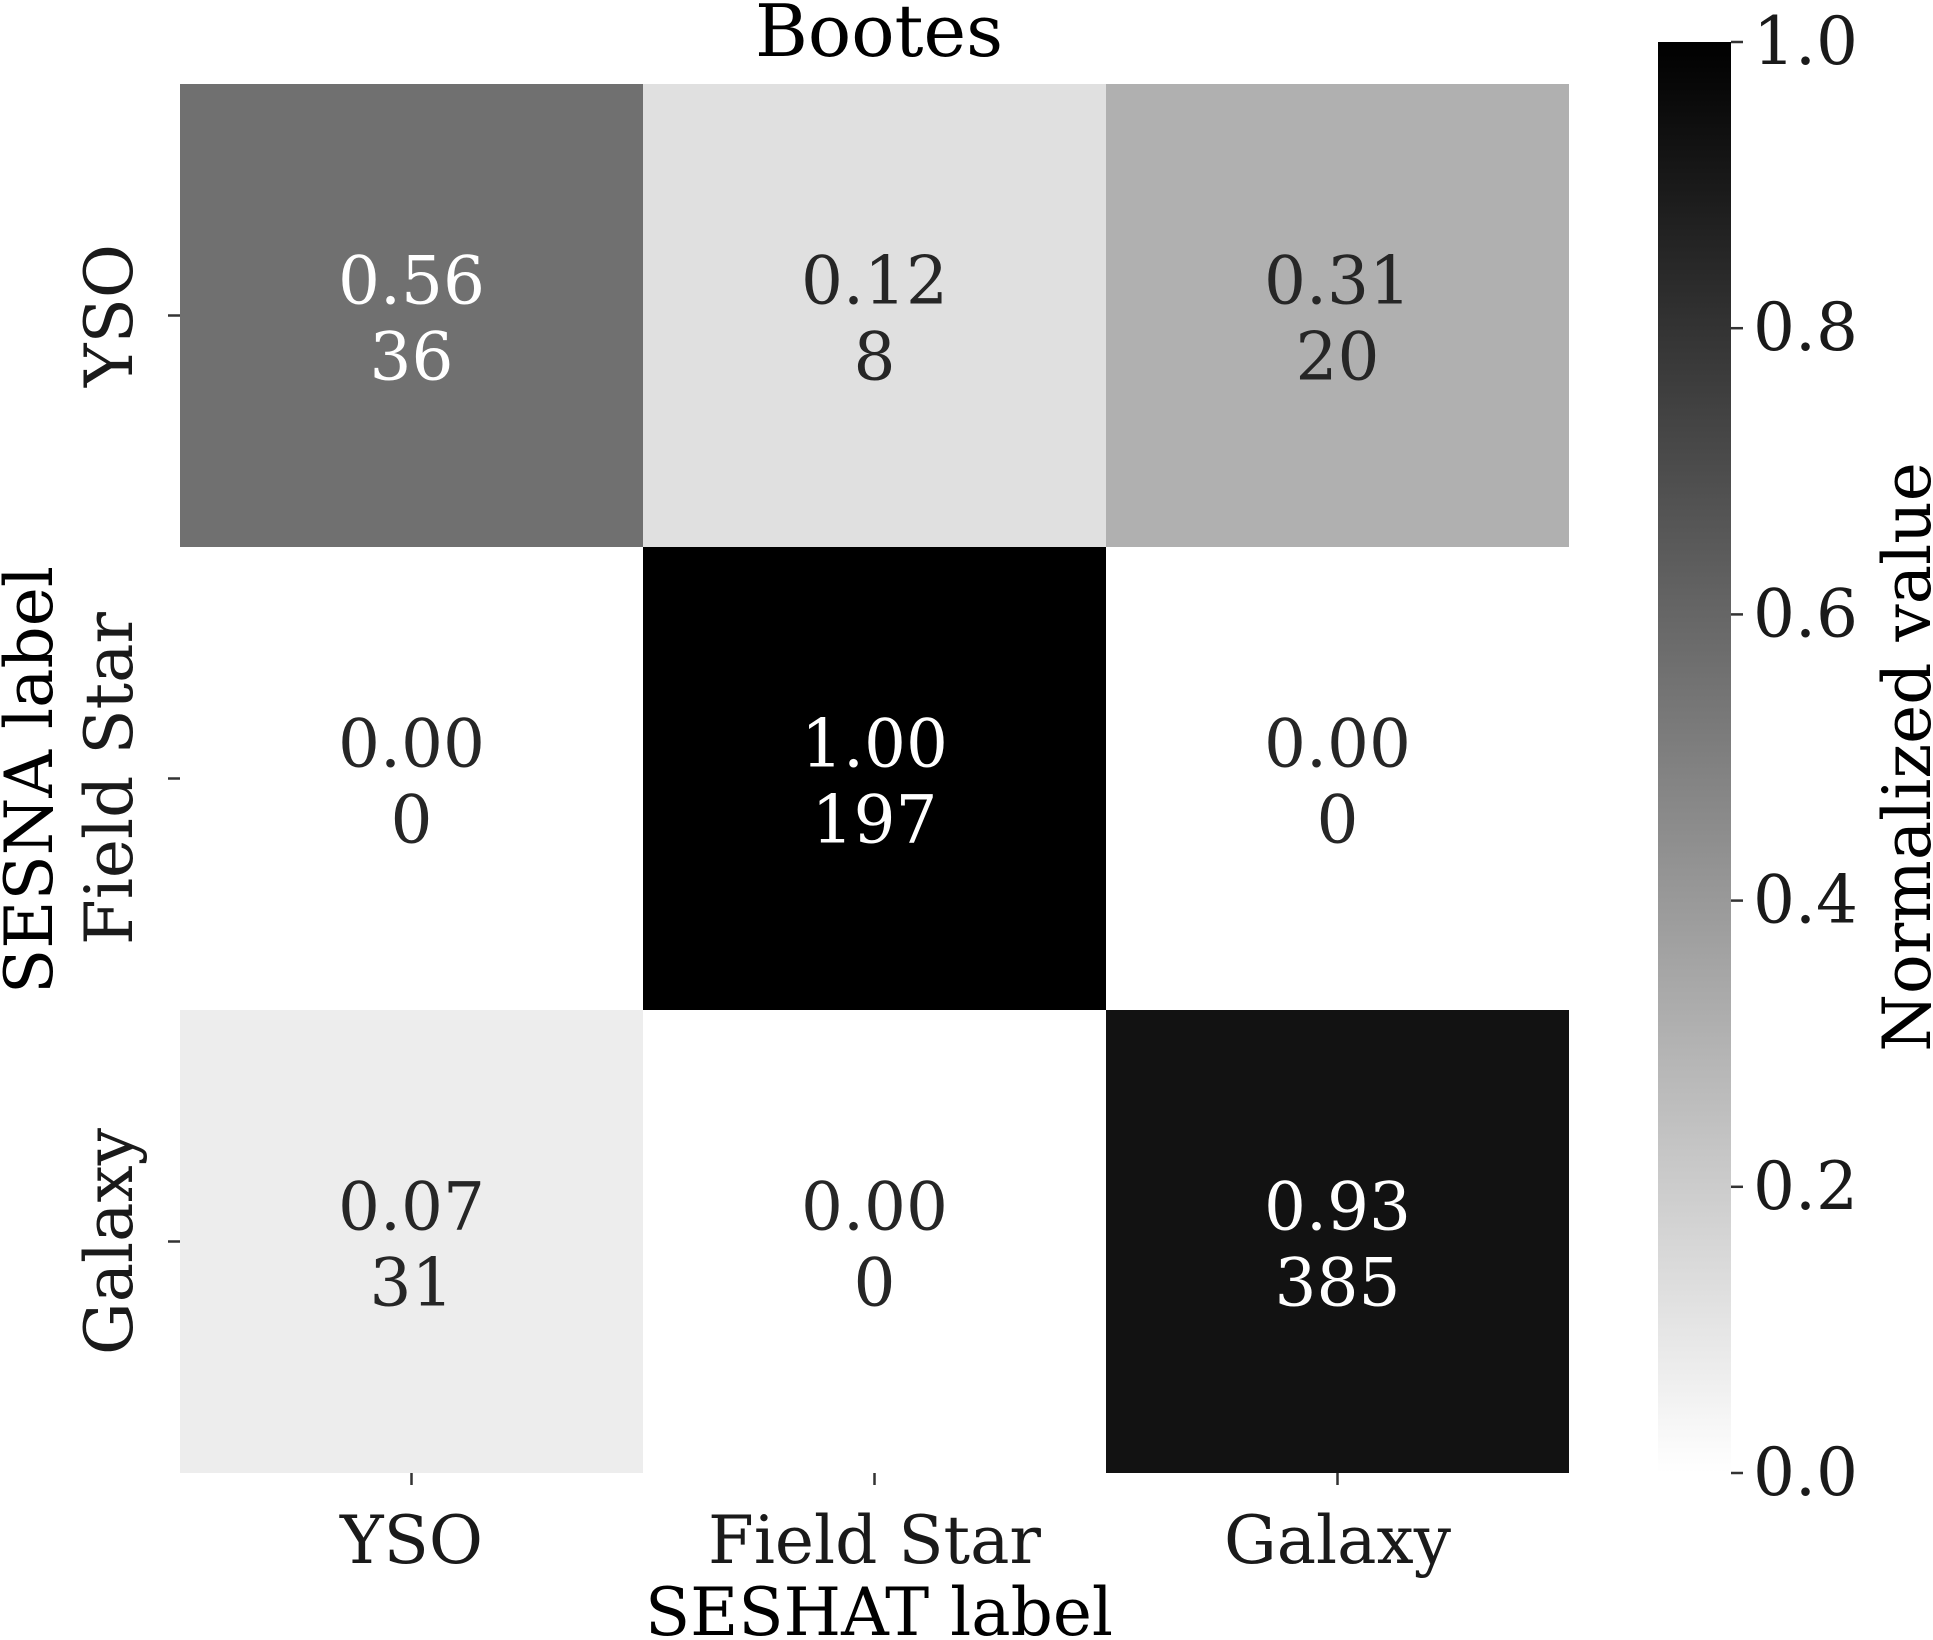 The width and height of the screenshot is (1933, 1640). I want to click on cell-normalized-label: 0.31, so click(1337, 281).